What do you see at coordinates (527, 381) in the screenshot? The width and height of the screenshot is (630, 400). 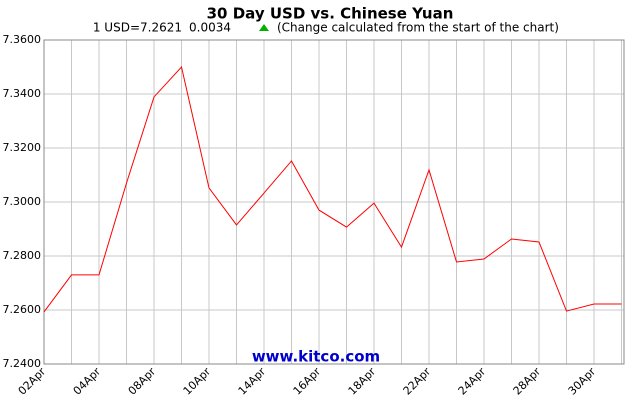 I see `x-tick-label: 28Apr` at bounding box center [527, 381].